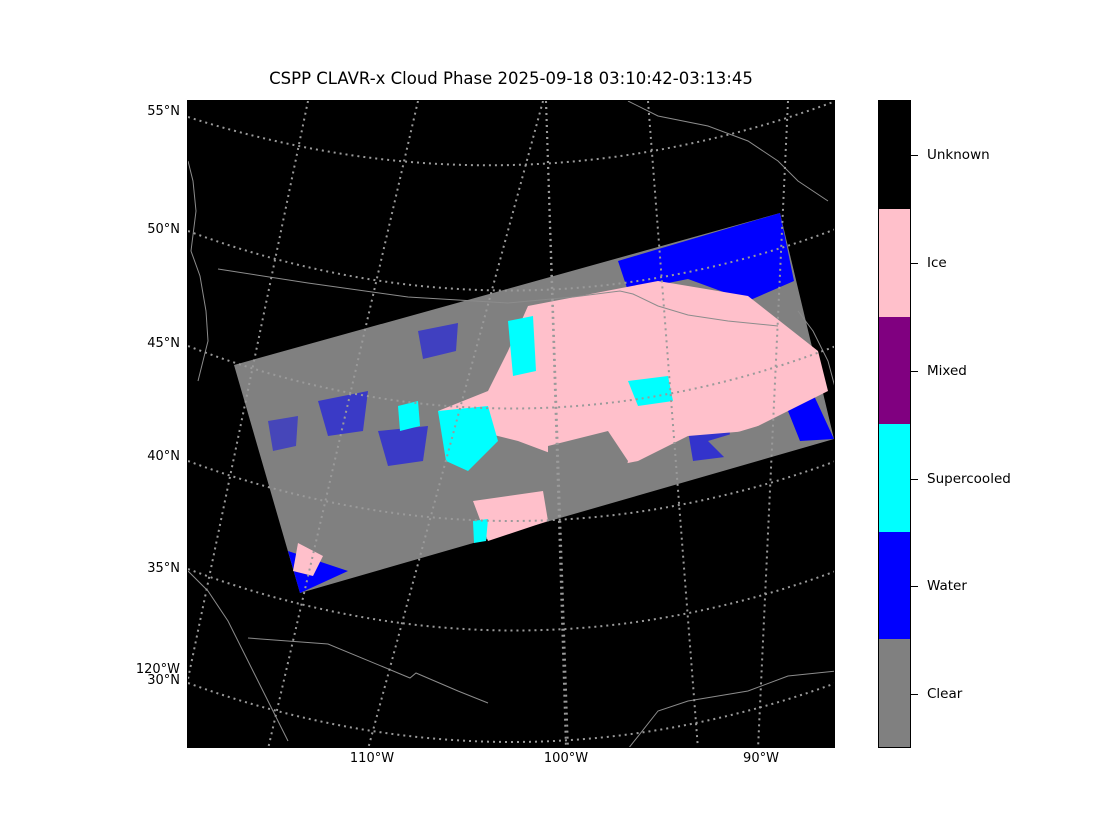 Image resolution: width=1120 pixels, height=840 pixels. What do you see at coordinates (163, 456) in the screenshot?
I see `lat-label-40: 40°N` at bounding box center [163, 456].